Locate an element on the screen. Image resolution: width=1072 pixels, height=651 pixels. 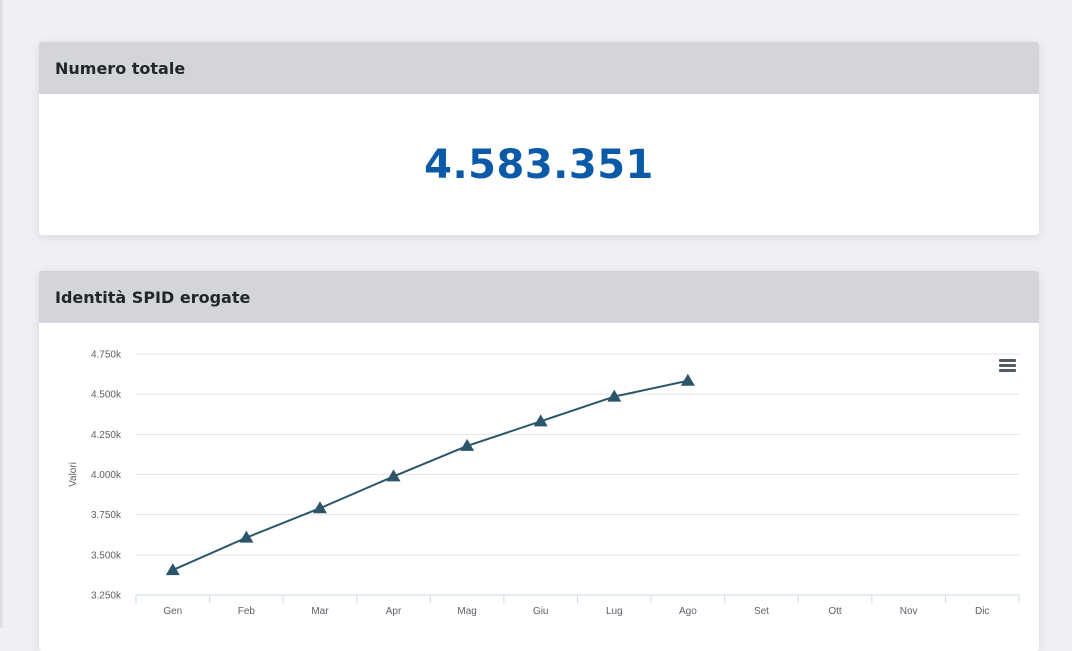
x-tick-label: Mag is located at coordinates (466, 611).